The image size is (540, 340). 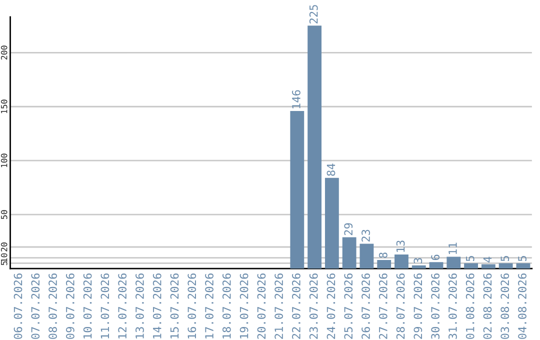 I want to click on y-tick-label: 5, so click(x=4, y=263).